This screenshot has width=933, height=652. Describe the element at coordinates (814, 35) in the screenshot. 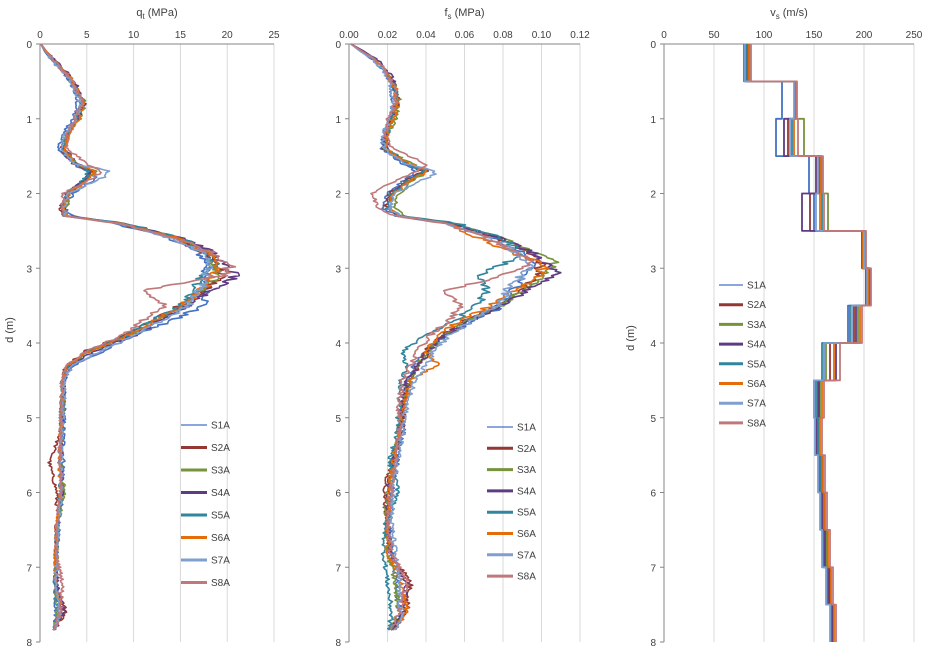

I see `x-tick-label: 150` at that location.